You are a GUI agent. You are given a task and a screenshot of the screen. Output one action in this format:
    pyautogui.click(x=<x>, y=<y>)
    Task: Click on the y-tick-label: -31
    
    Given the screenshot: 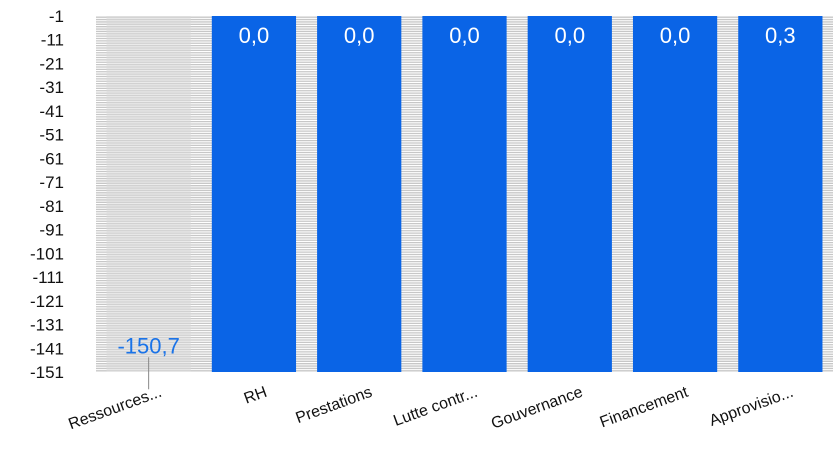 What is the action you would take?
    pyautogui.click(x=51, y=87)
    